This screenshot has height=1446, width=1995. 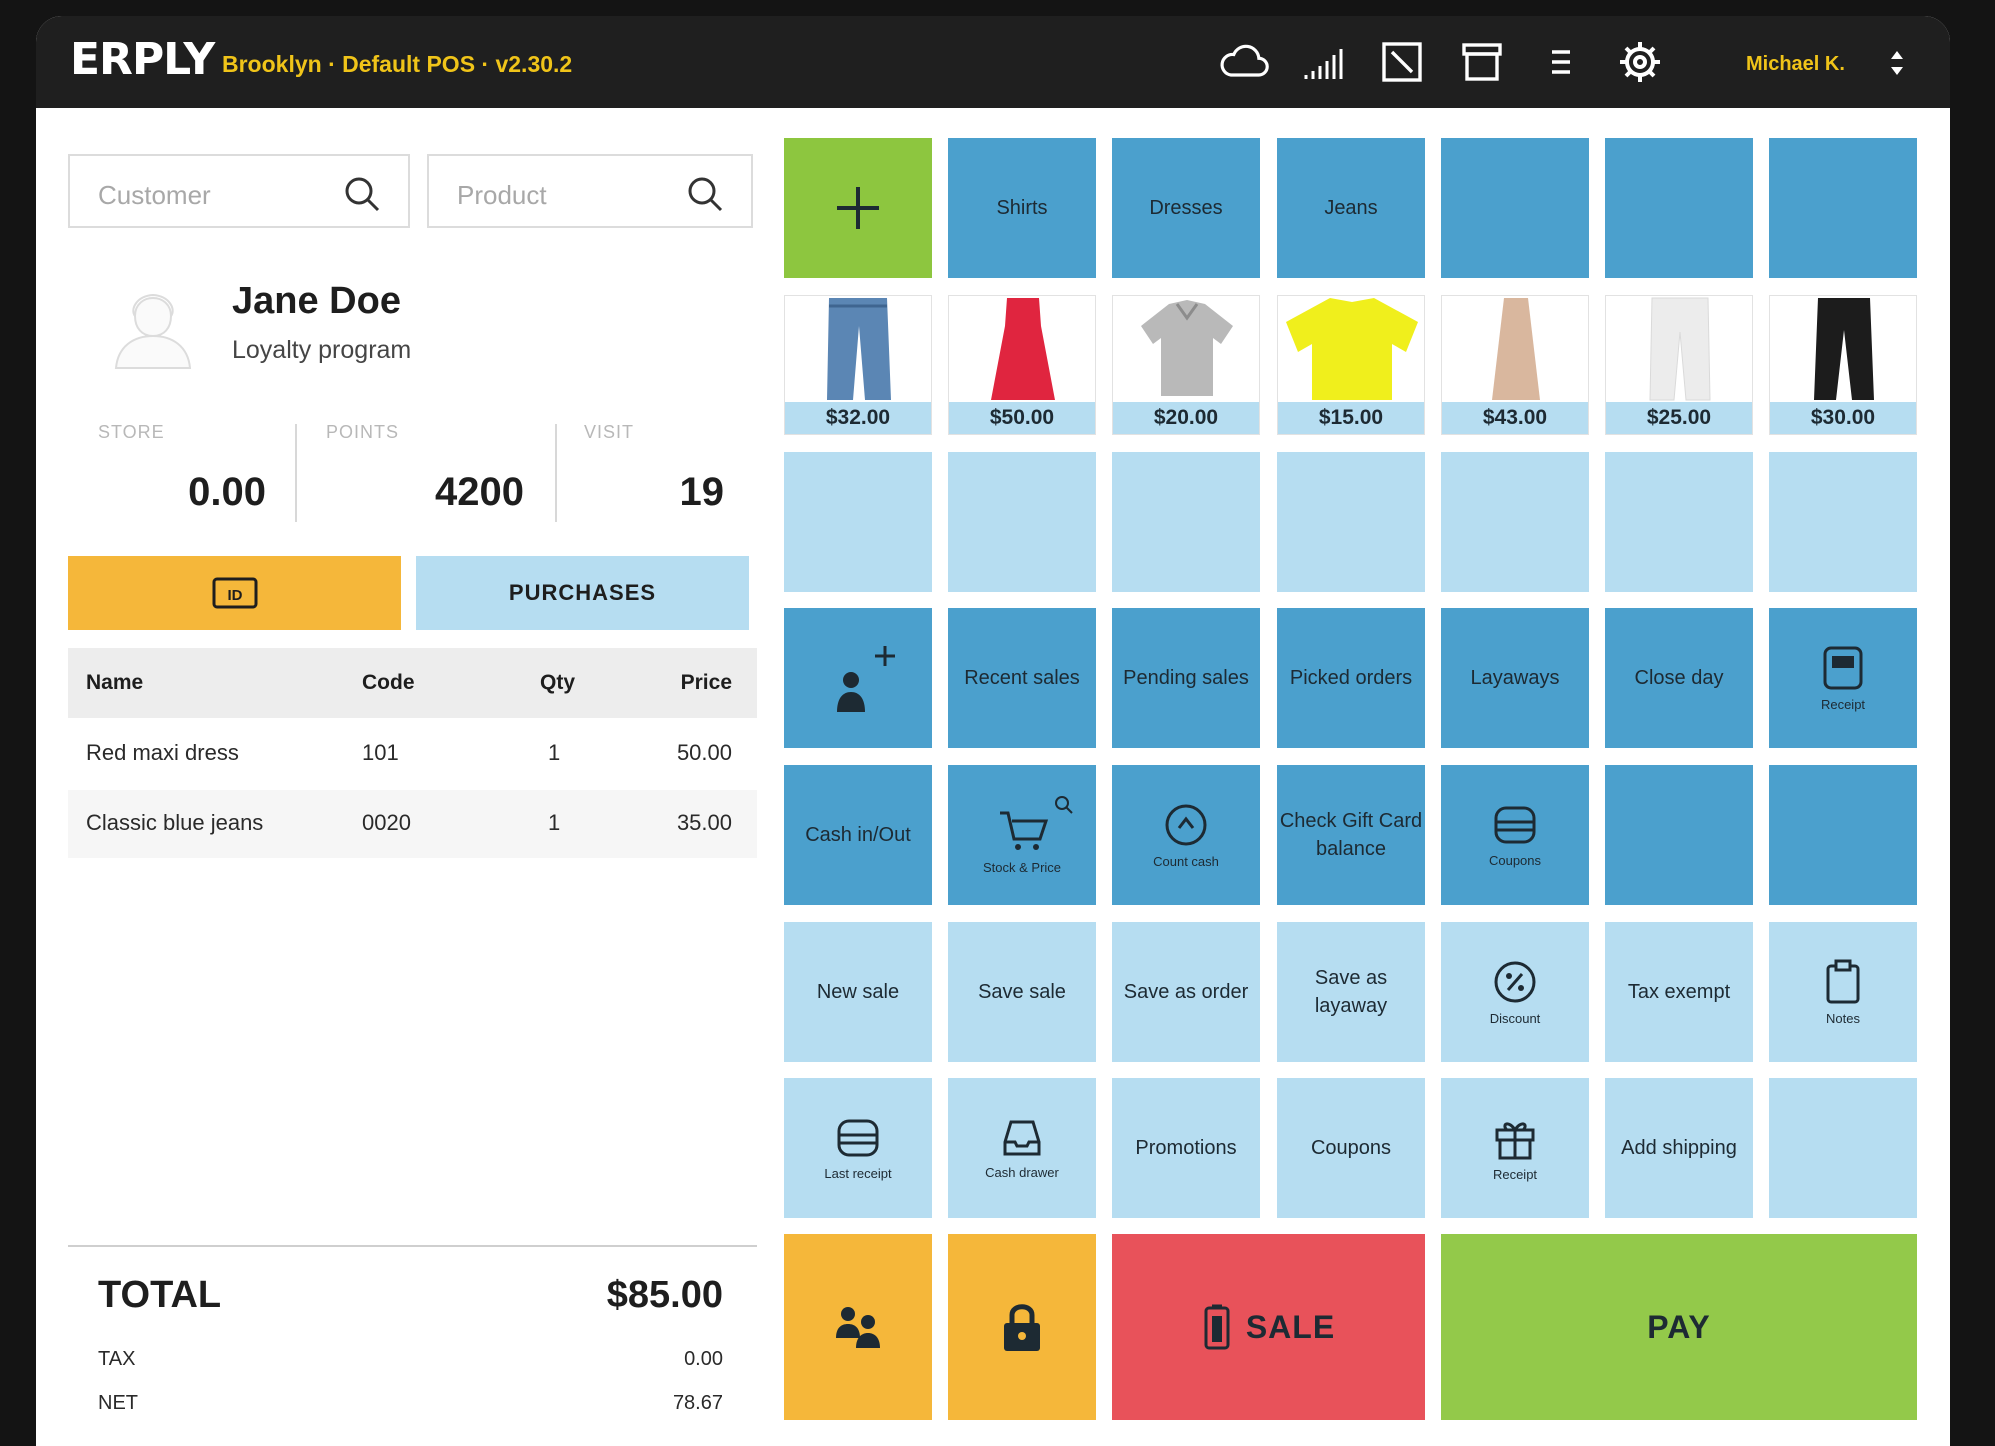 I want to click on sale-button: SALE, so click(x=1268, y=1327).